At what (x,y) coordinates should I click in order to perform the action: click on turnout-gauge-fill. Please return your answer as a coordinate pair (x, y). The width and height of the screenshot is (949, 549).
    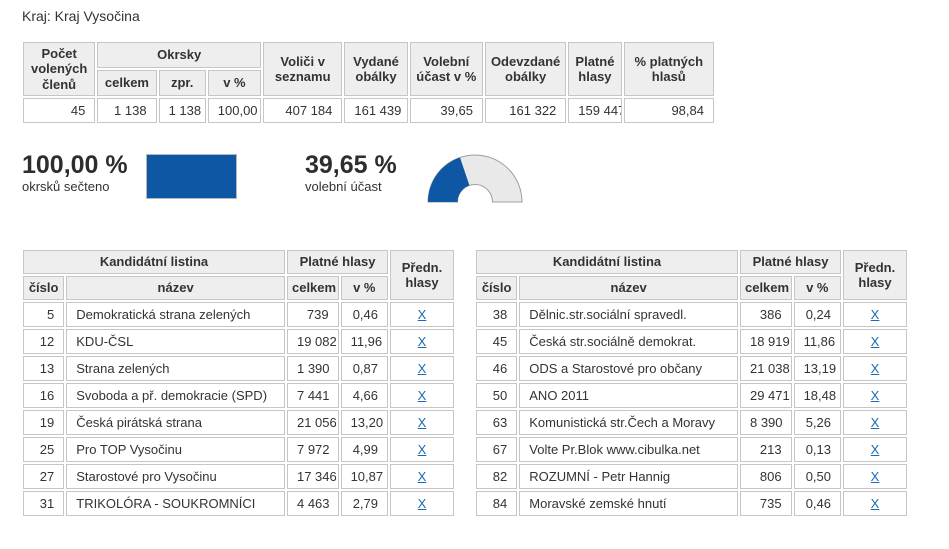
    Looking at the image, I should click on (449, 179).